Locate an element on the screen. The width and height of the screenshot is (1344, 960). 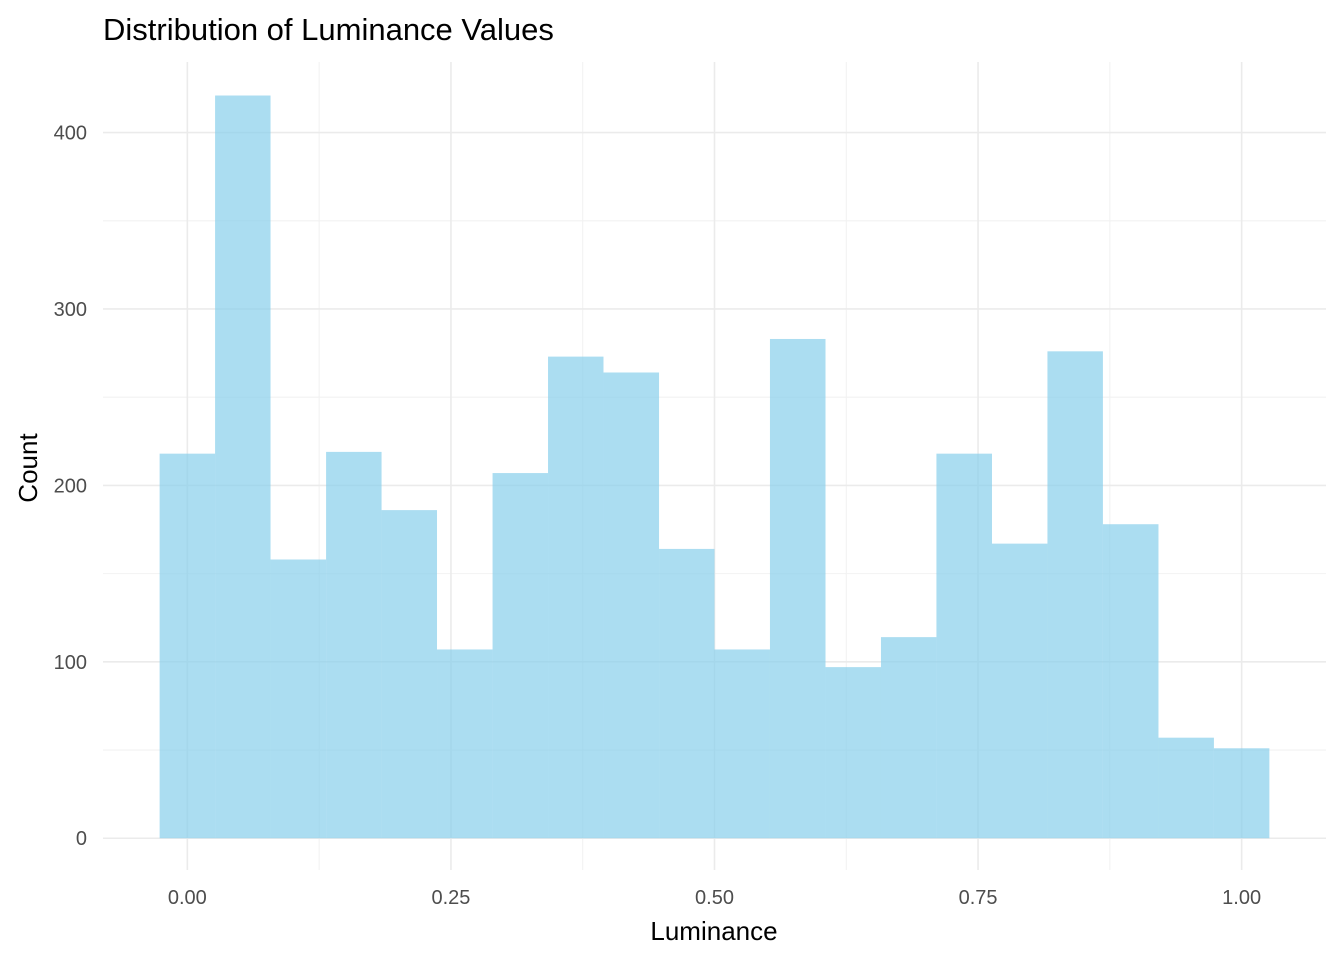
y-axis-title: Count is located at coordinates (28, 468).